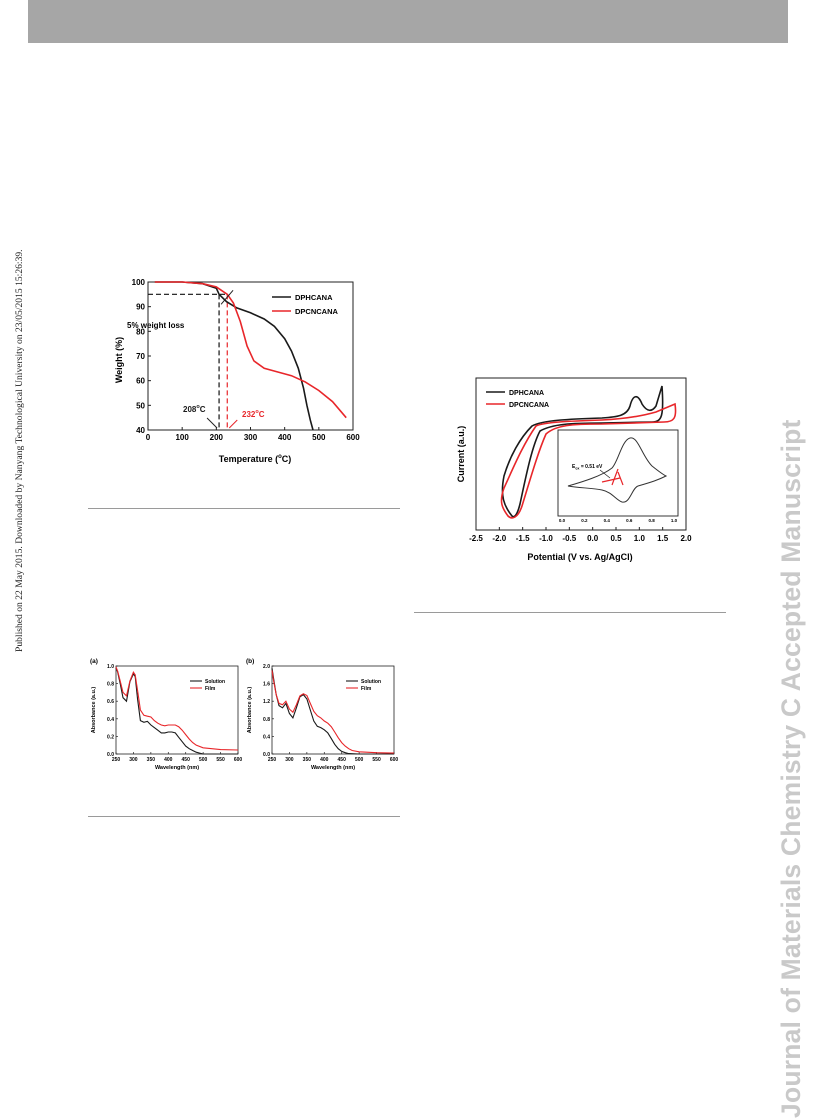  What do you see at coordinates (319, 437) in the screenshot?
I see `tga-xtick-label: 500` at bounding box center [319, 437].